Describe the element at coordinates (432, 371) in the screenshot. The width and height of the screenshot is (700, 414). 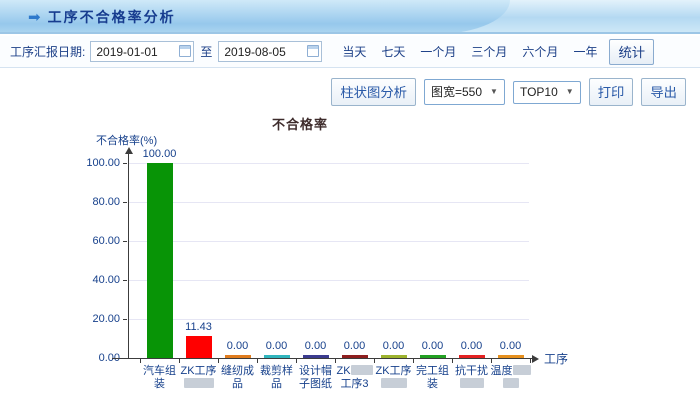
I see `x-category-text: 完工组` at that location.